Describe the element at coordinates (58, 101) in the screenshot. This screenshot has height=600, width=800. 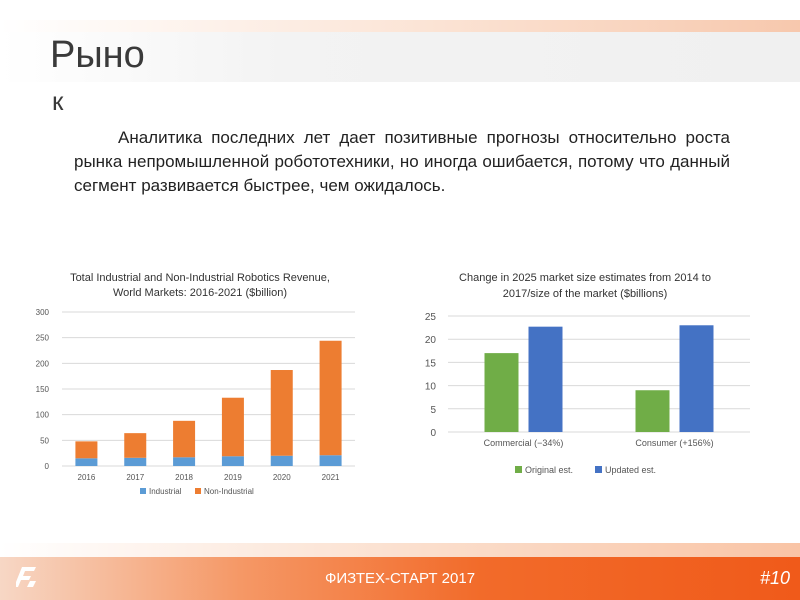
I see `slide-title-continuation: к` at that location.